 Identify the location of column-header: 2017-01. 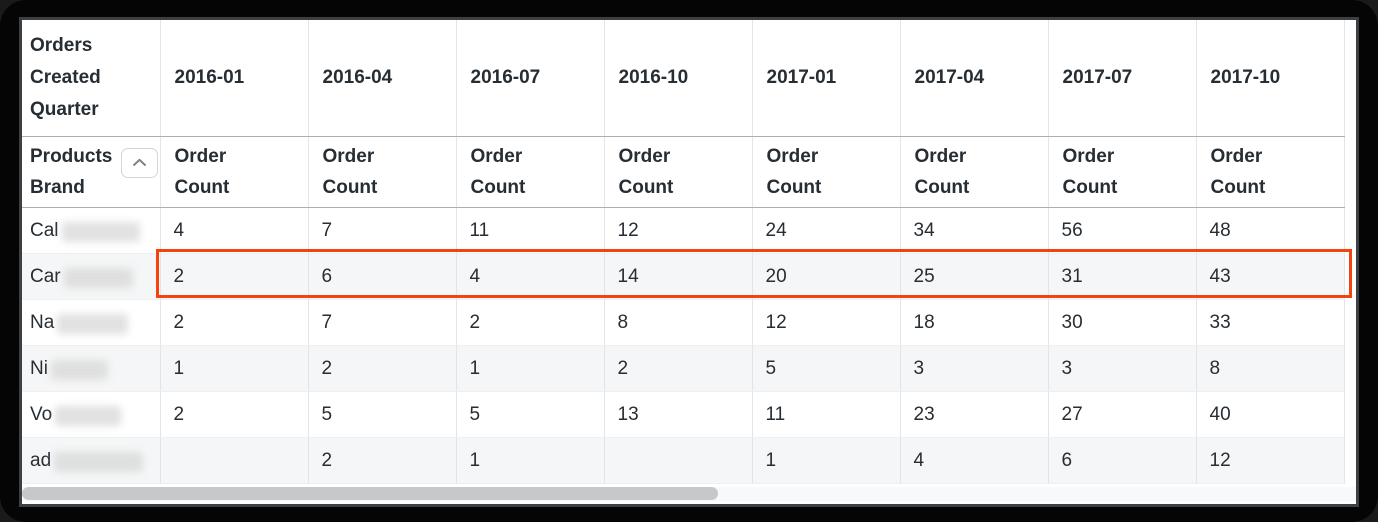
(825, 78).